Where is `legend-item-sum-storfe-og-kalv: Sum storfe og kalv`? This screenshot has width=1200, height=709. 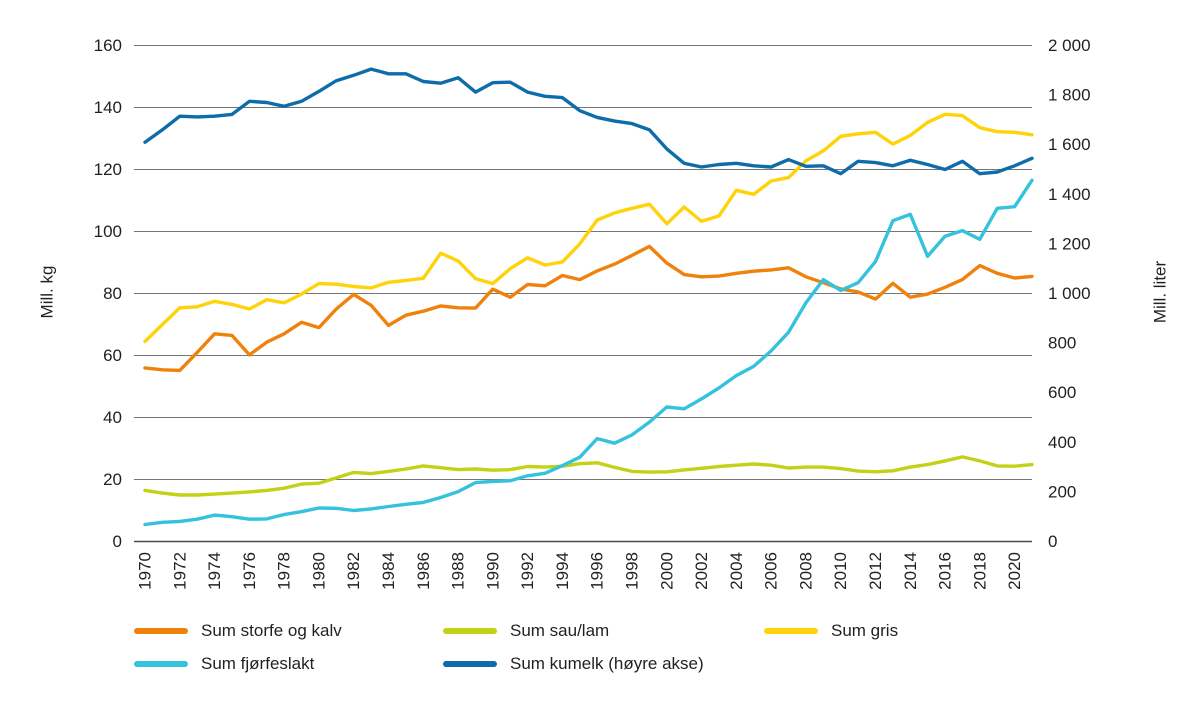
legend-item-sum-storfe-og-kalv: Sum storfe og kalv is located at coordinates (238, 631).